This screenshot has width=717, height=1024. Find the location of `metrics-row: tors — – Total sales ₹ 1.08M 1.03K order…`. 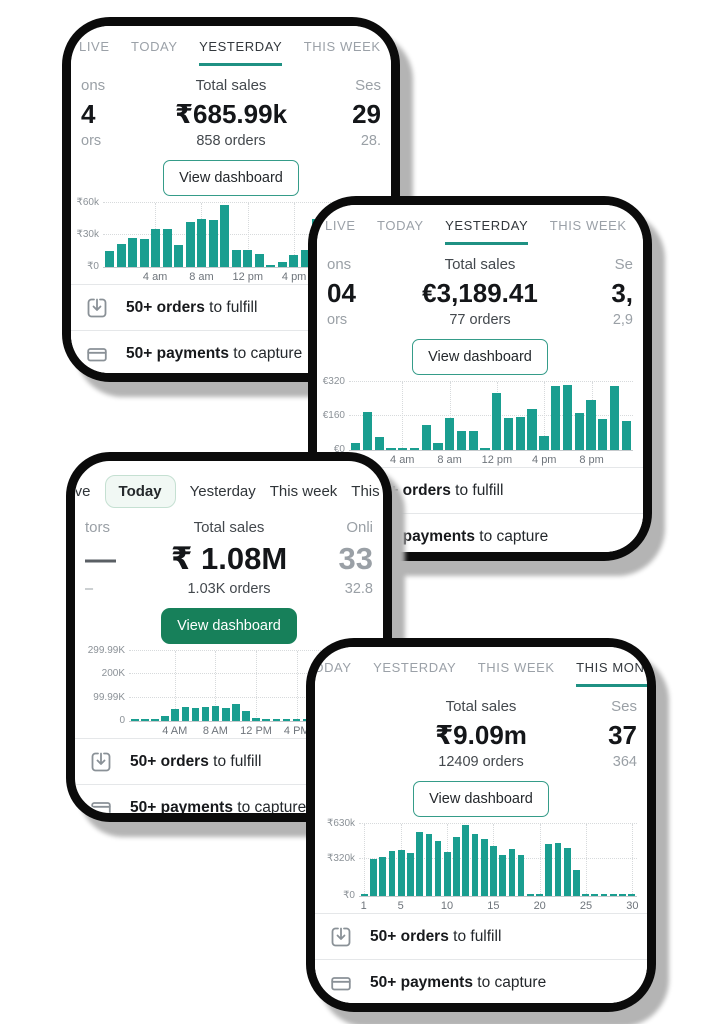

metrics-row: tors — – Total sales ₹ 1.08M 1.03K order… is located at coordinates (229, 558).